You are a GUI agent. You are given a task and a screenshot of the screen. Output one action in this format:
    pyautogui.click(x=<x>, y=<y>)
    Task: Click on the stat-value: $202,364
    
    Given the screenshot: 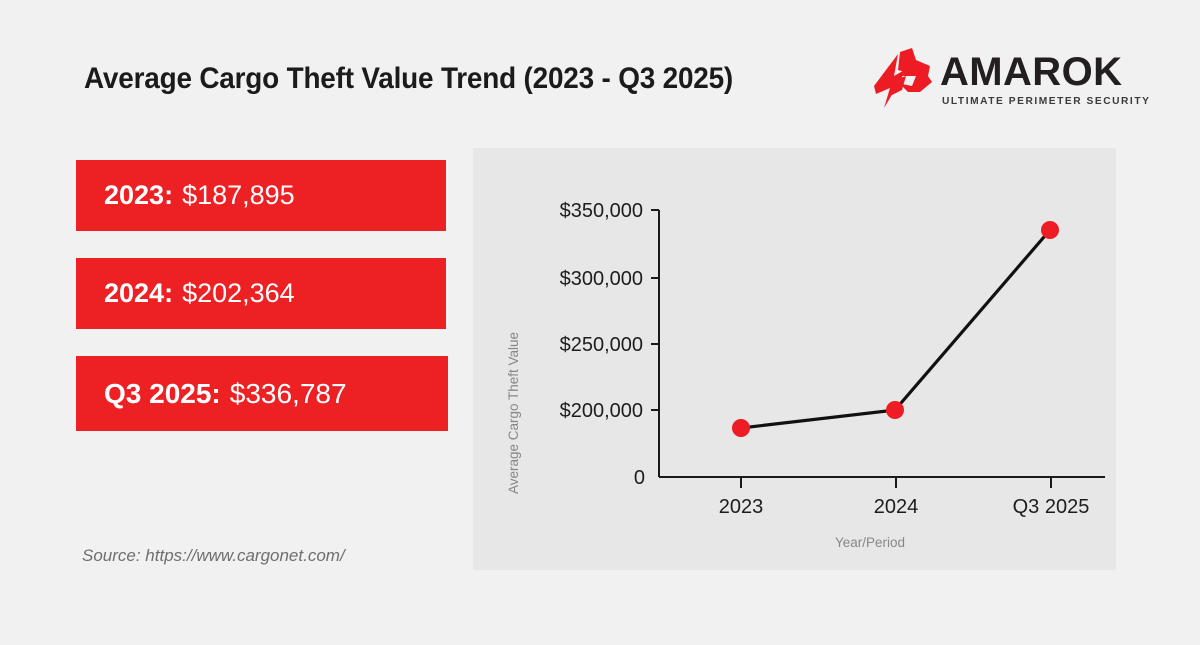 What is the action you would take?
    pyautogui.click(x=238, y=293)
    